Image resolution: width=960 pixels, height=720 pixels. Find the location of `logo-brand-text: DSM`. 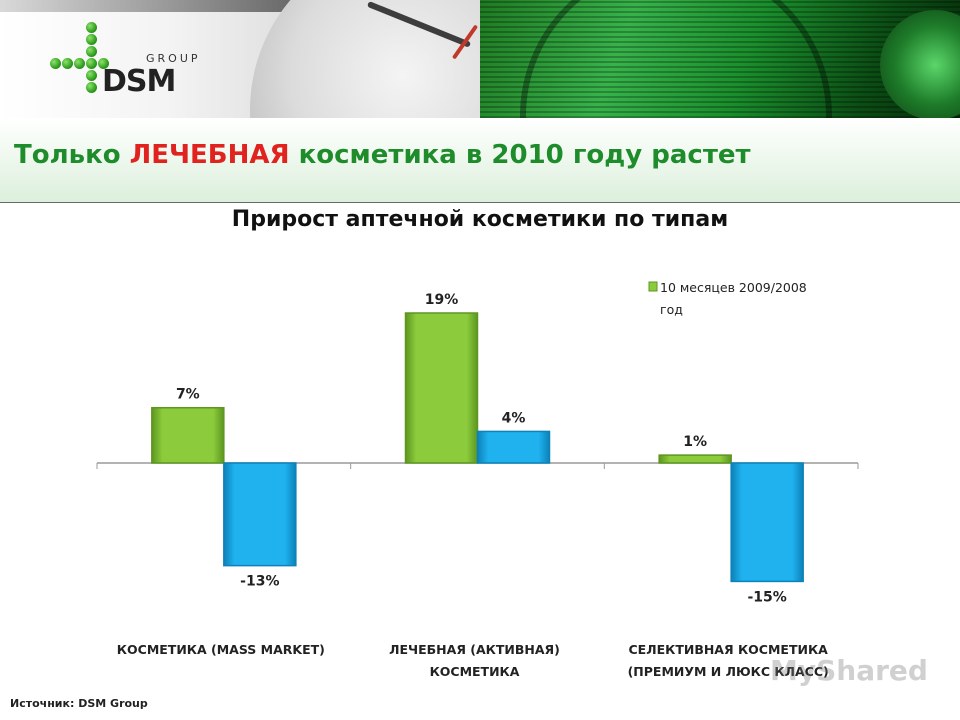

logo-brand-text: DSM is located at coordinates (139, 81).